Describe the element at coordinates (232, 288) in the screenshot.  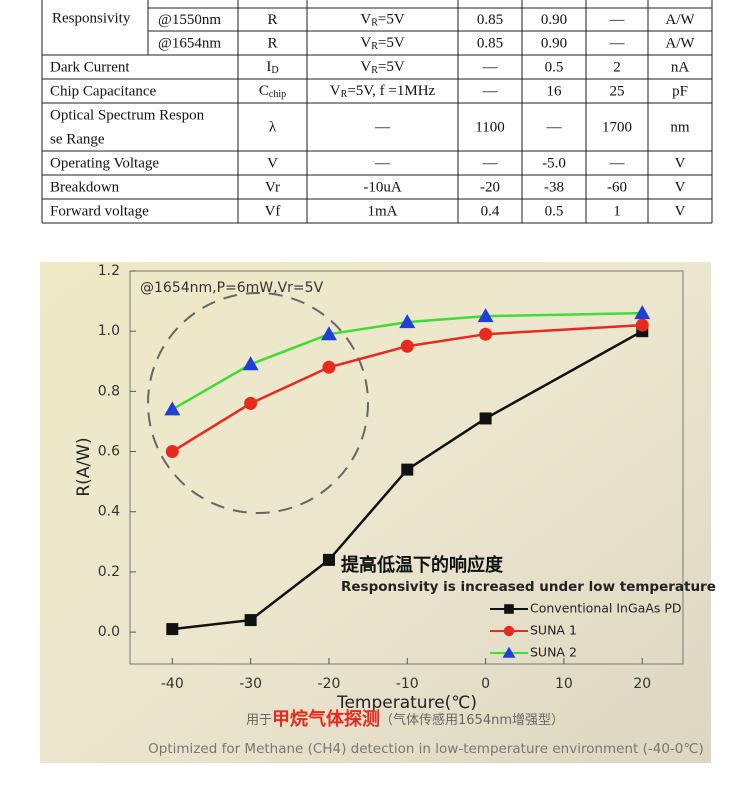
I see `annotation: @1654nm,P=6mW,Vr=5V` at that location.